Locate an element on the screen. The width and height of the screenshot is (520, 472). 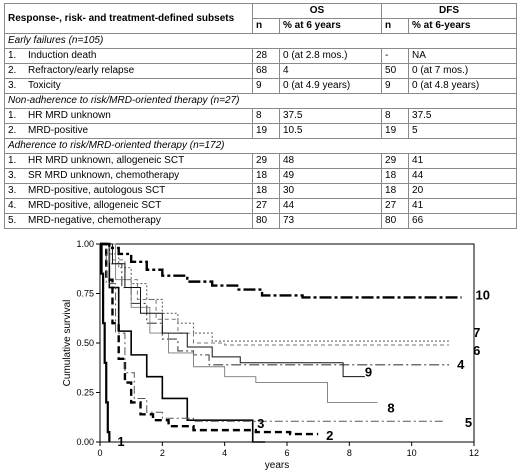
os-n-cell: 28 is located at coordinates (266, 56).